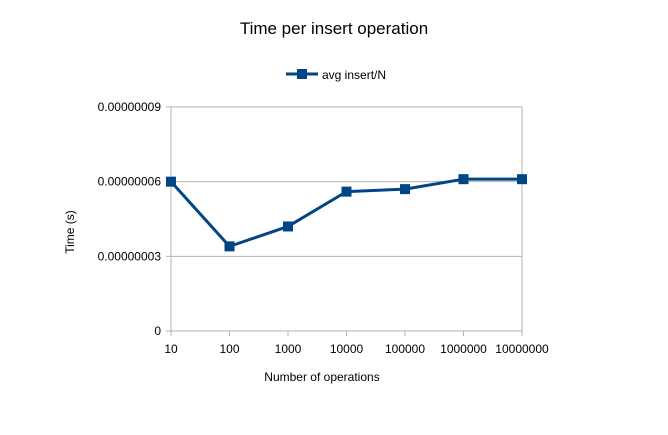 Image resolution: width=668 pixels, height=435 pixels. What do you see at coordinates (288, 349) in the screenshot?
I see `x-tick-label-2: 1000` at bounding box center [288, 349].